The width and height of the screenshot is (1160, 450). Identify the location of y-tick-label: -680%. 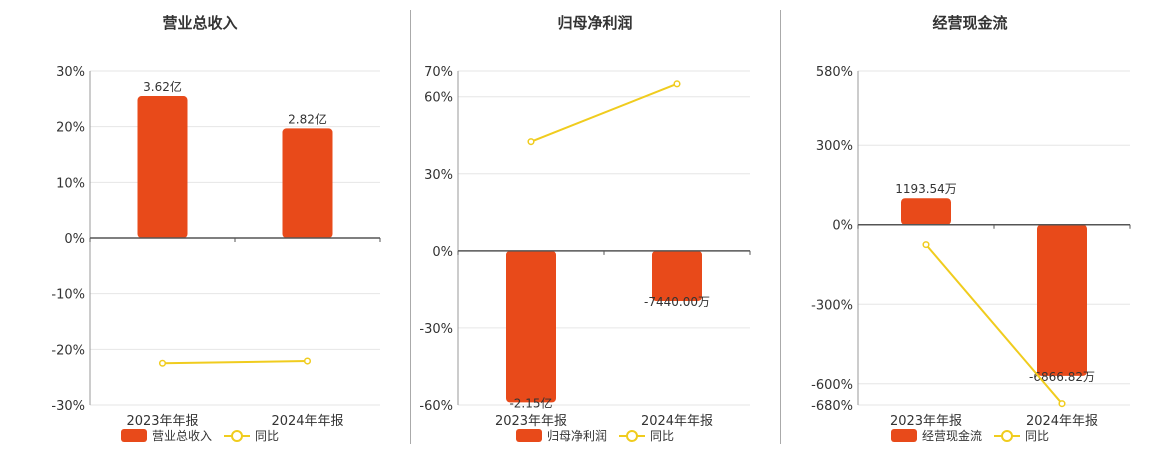
(832, 406).